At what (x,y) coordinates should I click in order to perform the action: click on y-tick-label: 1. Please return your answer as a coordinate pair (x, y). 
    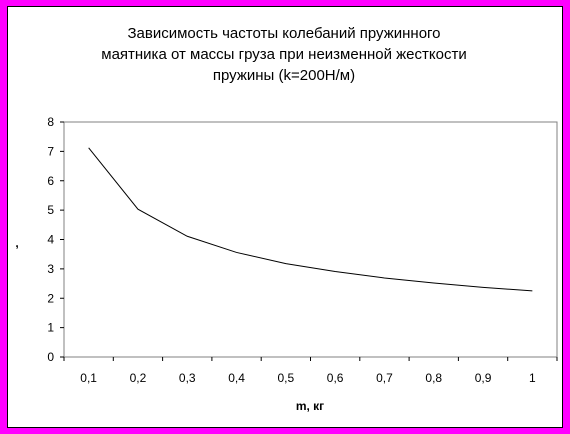
    Looking at the image, I should click on (50, 328).